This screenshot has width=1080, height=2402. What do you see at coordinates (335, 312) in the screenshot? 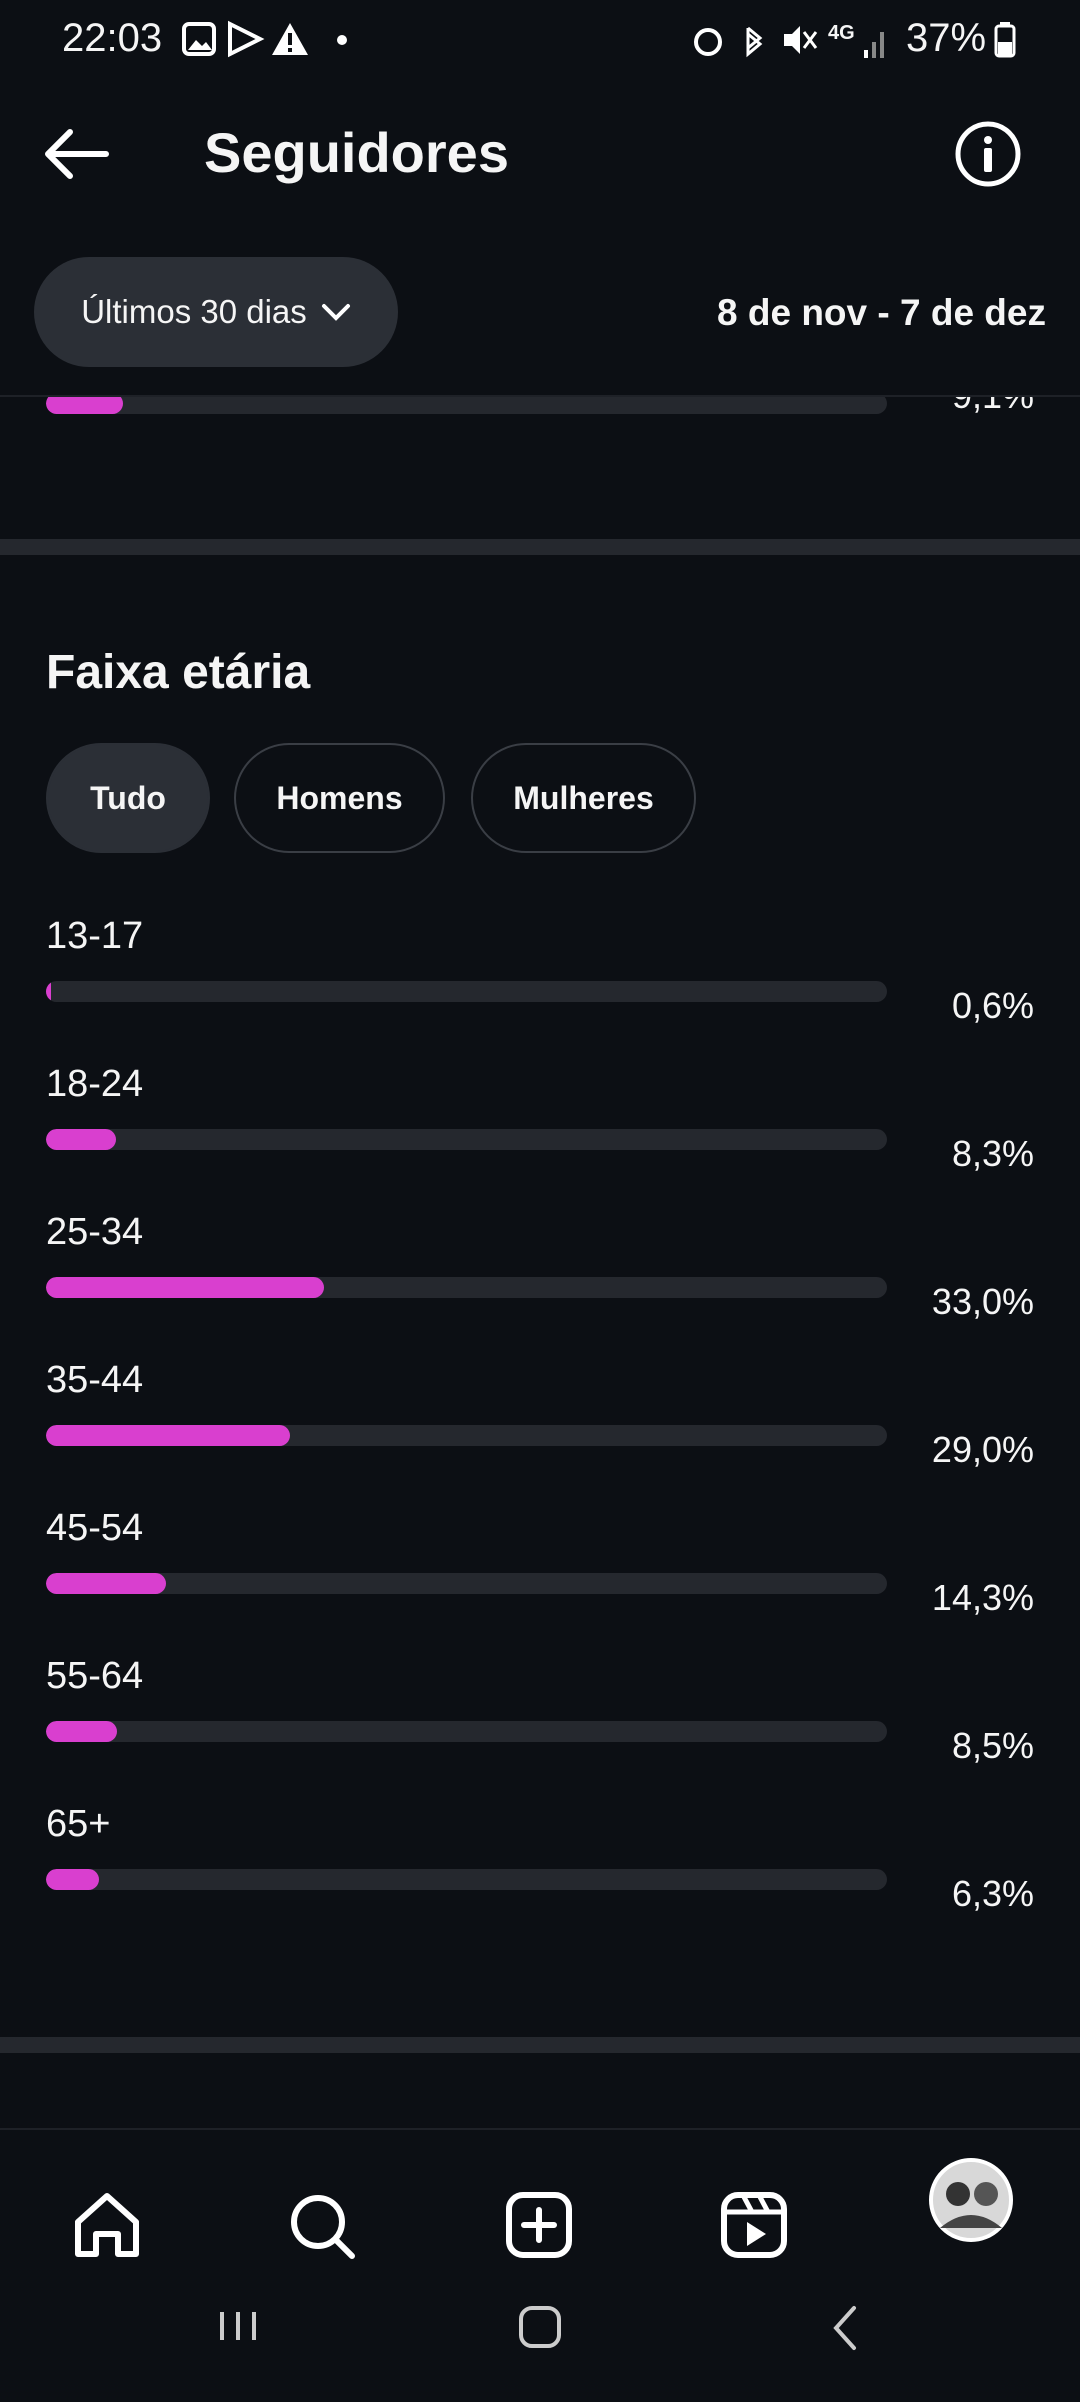
I see `chevron-down` at bounding box center [335, 312].